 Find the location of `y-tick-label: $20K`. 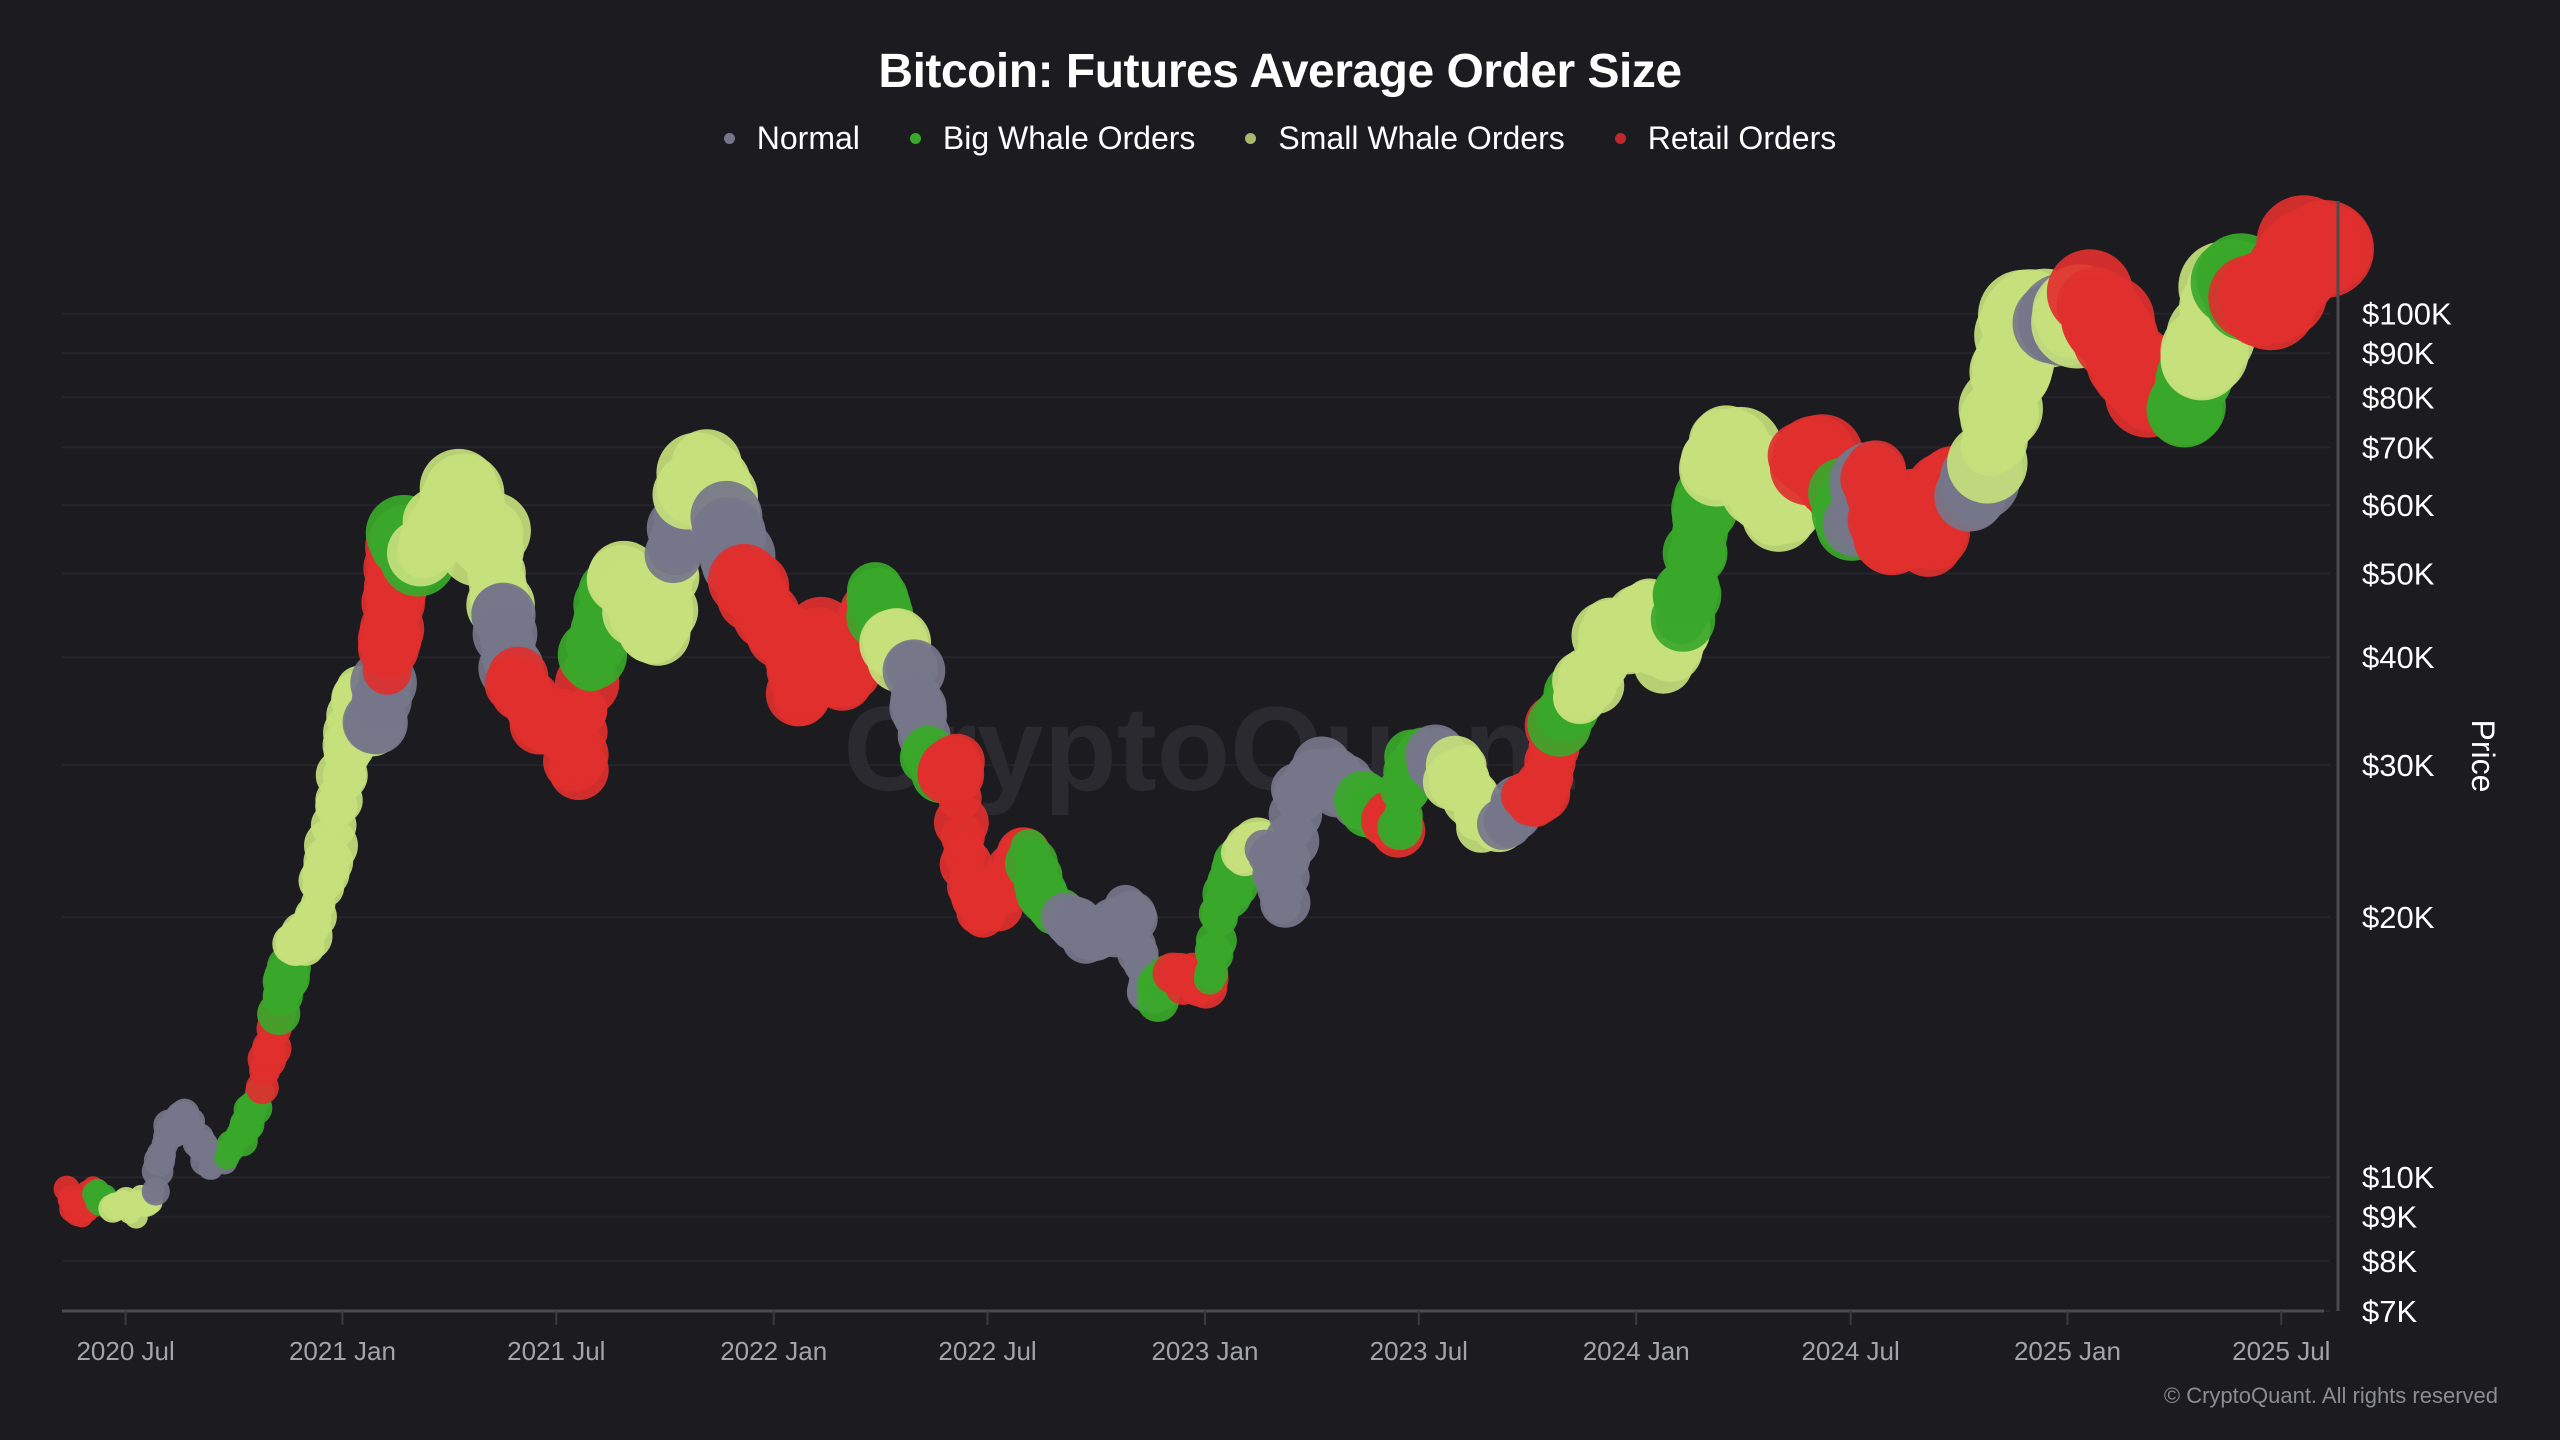

y-tick-label: $20K is located at coordinates (2398, 917).